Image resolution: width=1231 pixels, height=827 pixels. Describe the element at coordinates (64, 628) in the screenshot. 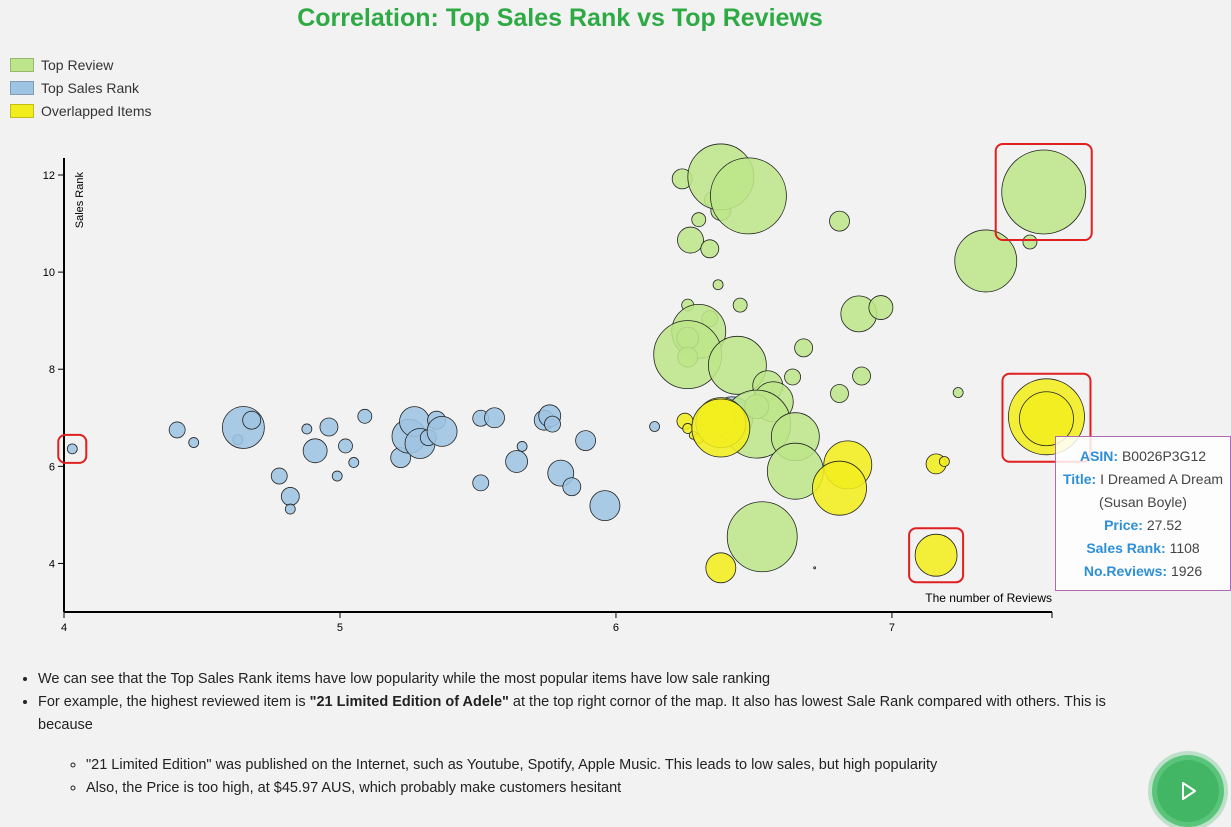

I see `x-tick-label: 4` at that location.